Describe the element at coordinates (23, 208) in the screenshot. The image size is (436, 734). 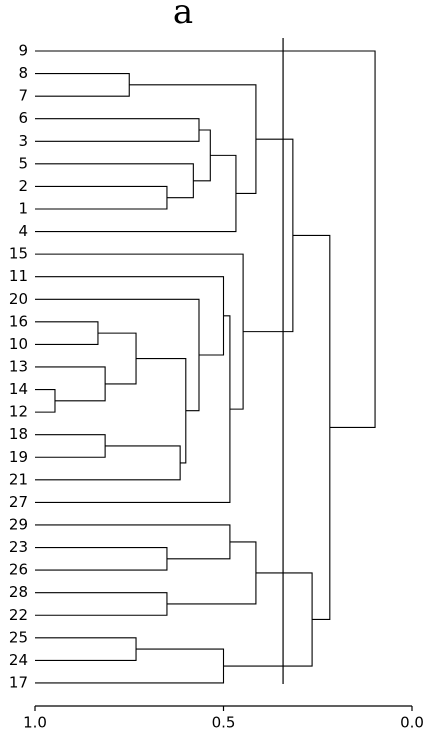
I see `leaf-label: 1` at that location.